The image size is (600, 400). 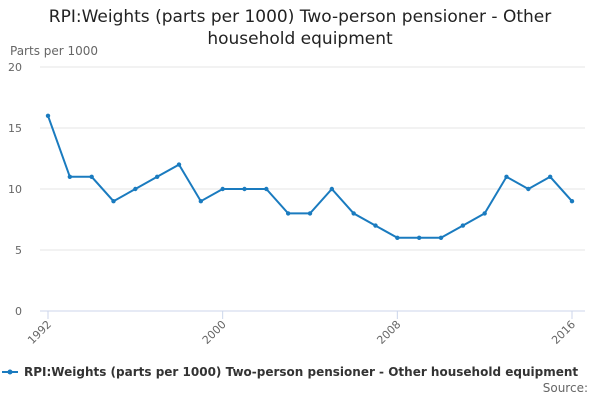 I want to click on y-tick-label: 15, so click(x=15, y=128).